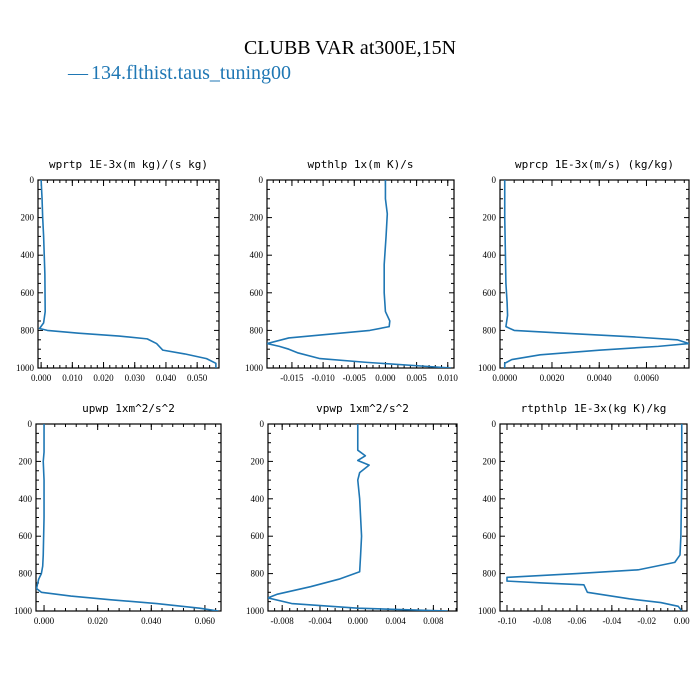  I want to click on panel-title: upwp 1xm^2/s^2, so click(128, 408).